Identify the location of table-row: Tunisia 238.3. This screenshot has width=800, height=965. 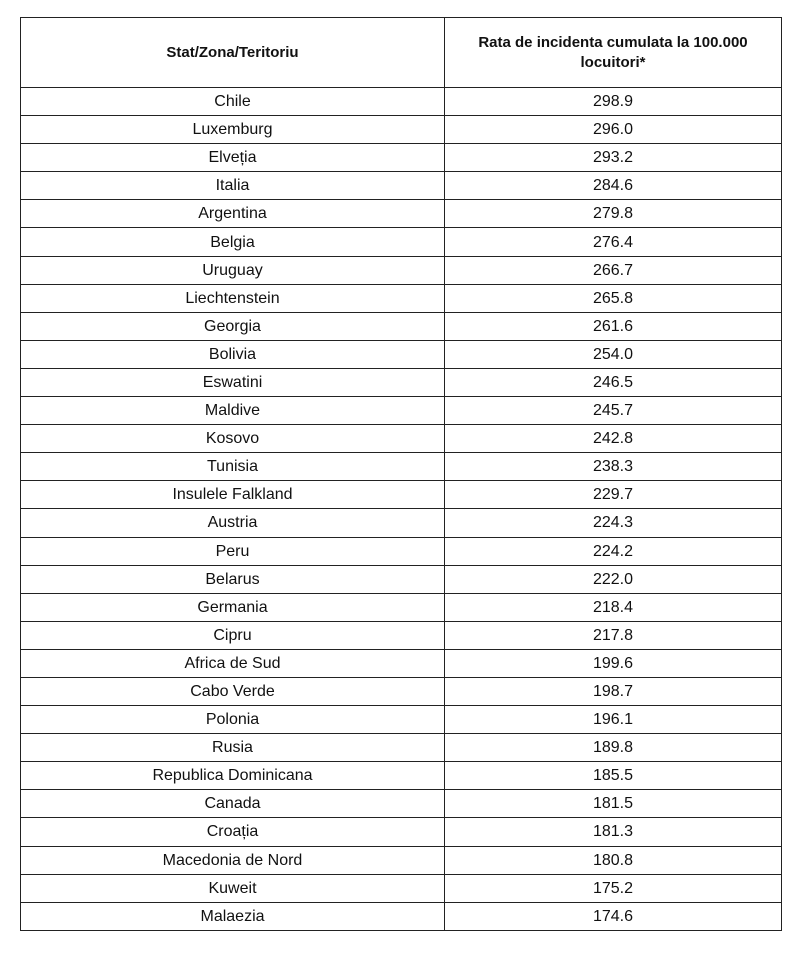
(401, 467).